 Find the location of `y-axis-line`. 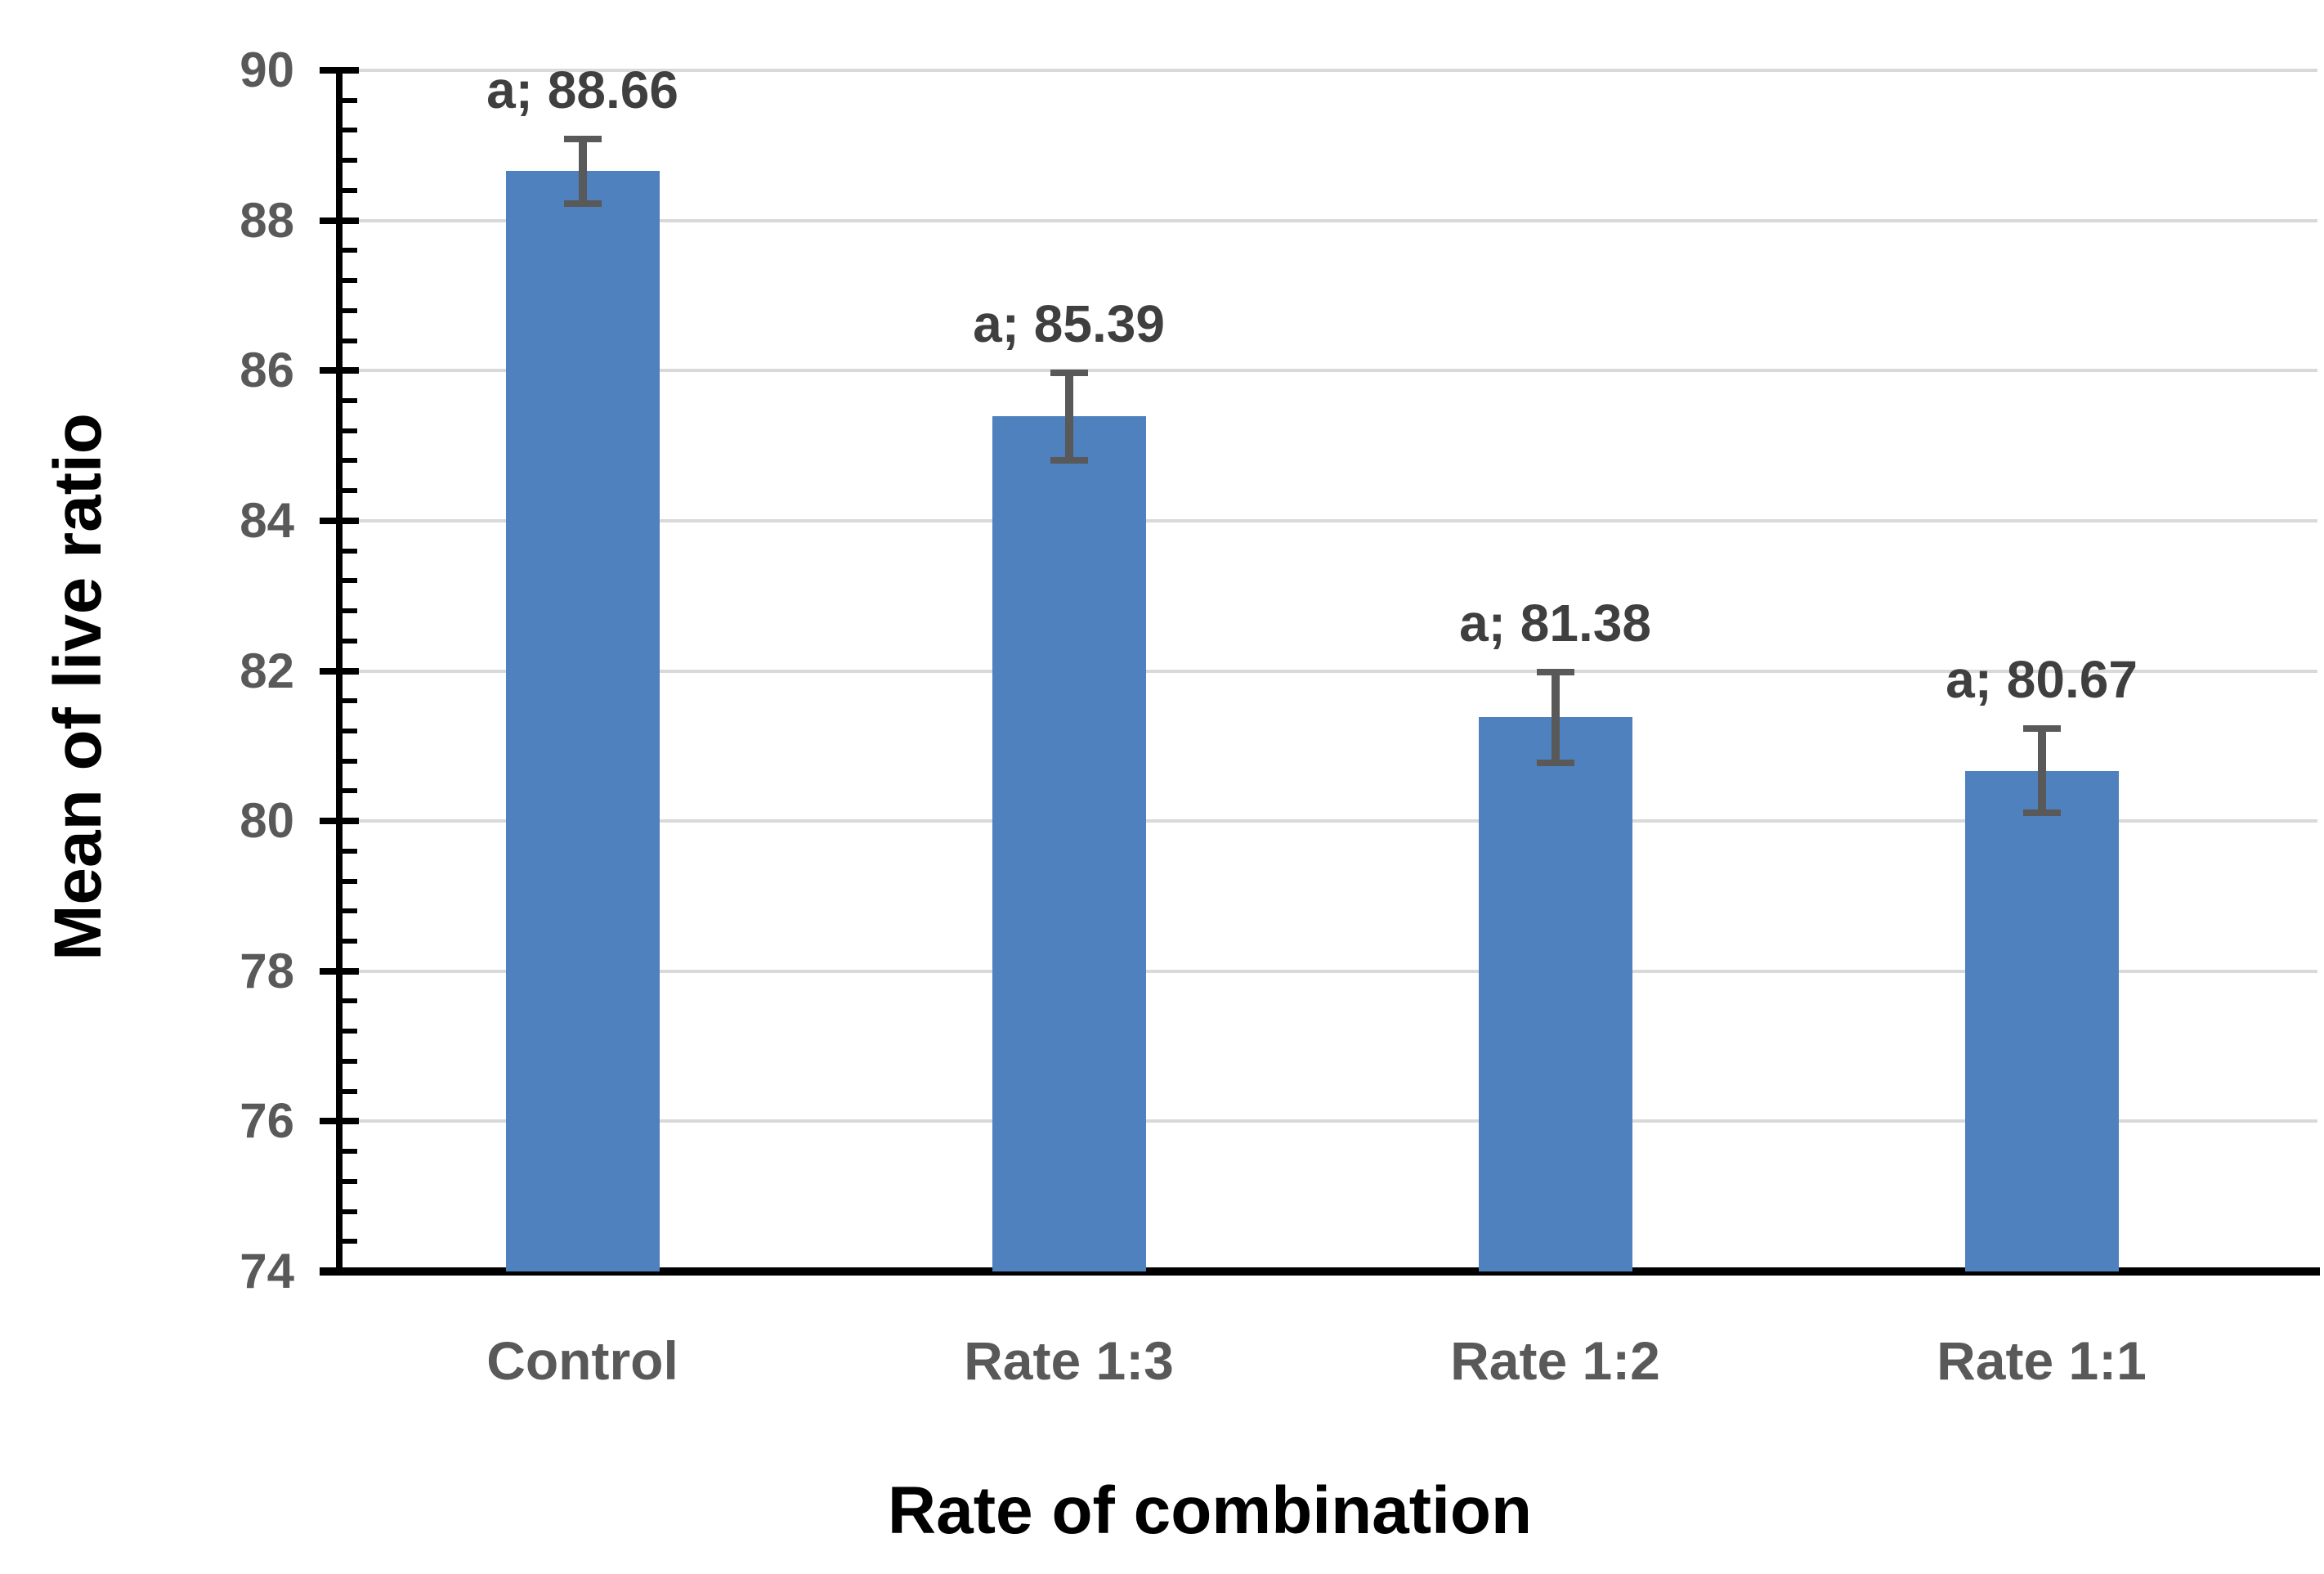

y-axis-line is located at coordinates (339, 671).